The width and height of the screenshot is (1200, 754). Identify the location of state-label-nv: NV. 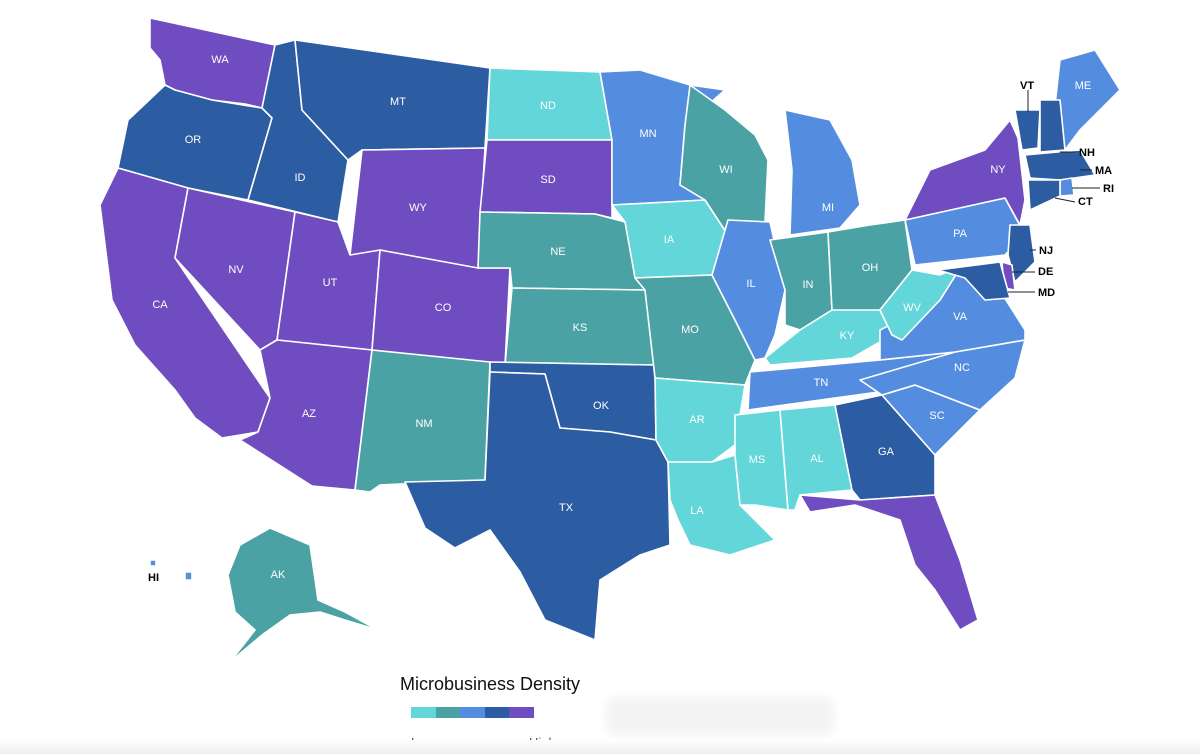
(236, 270).